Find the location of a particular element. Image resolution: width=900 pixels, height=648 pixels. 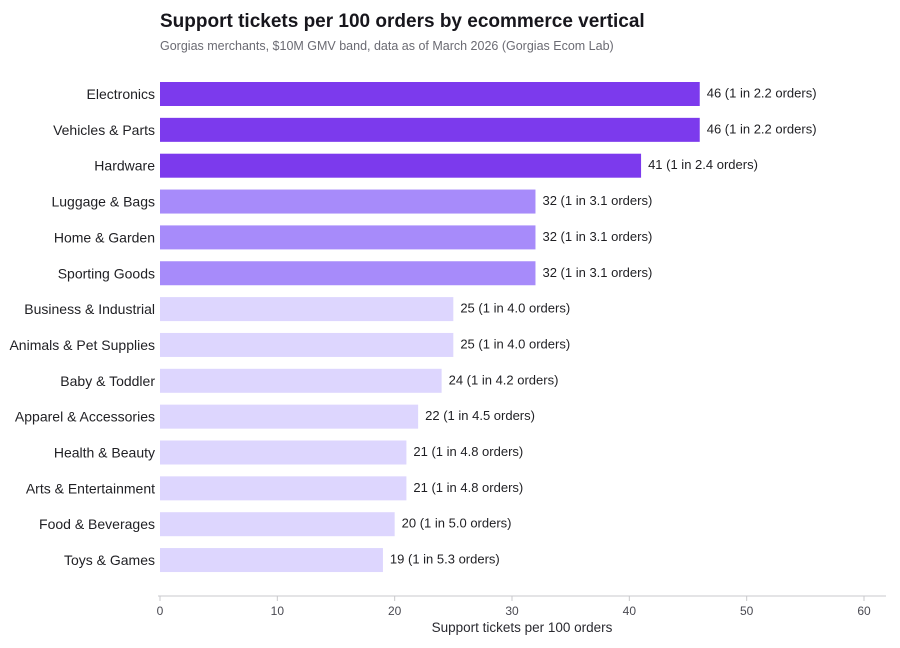

category-label: Baby & Toddler is located at coordinates (107, 381).